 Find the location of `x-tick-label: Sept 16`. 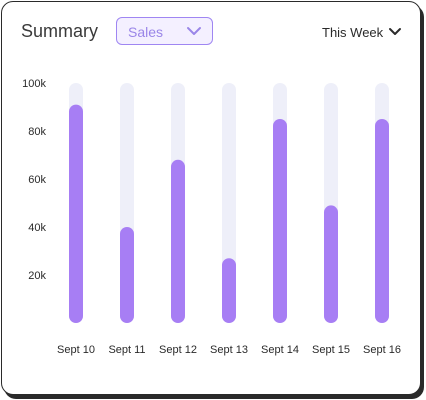

x-tick-label: Sept 16 is located at coordinates (382, 350).